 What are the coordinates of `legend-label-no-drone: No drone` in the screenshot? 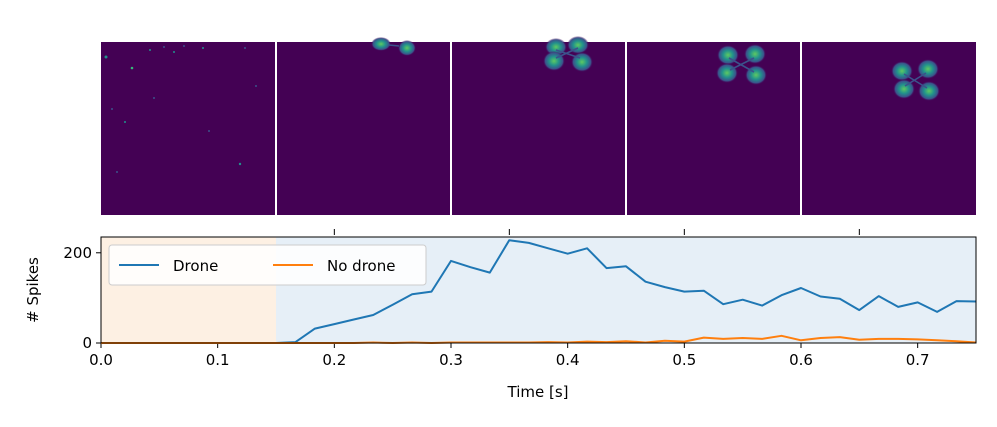 It's located at (361, 266).